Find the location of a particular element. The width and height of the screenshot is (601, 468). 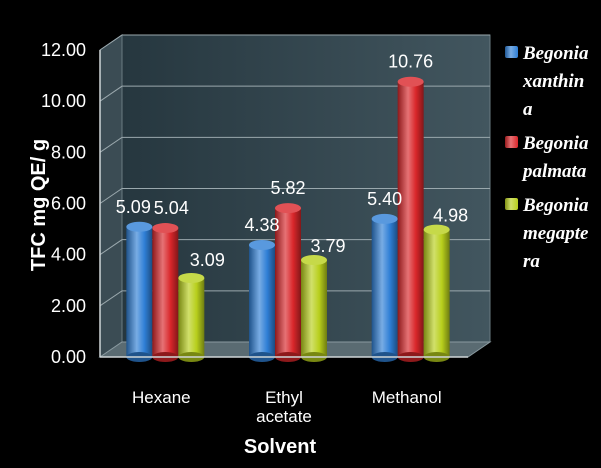

legend-label-begonia-palmata: Begonia palmata is located at coordinates (556, 157).